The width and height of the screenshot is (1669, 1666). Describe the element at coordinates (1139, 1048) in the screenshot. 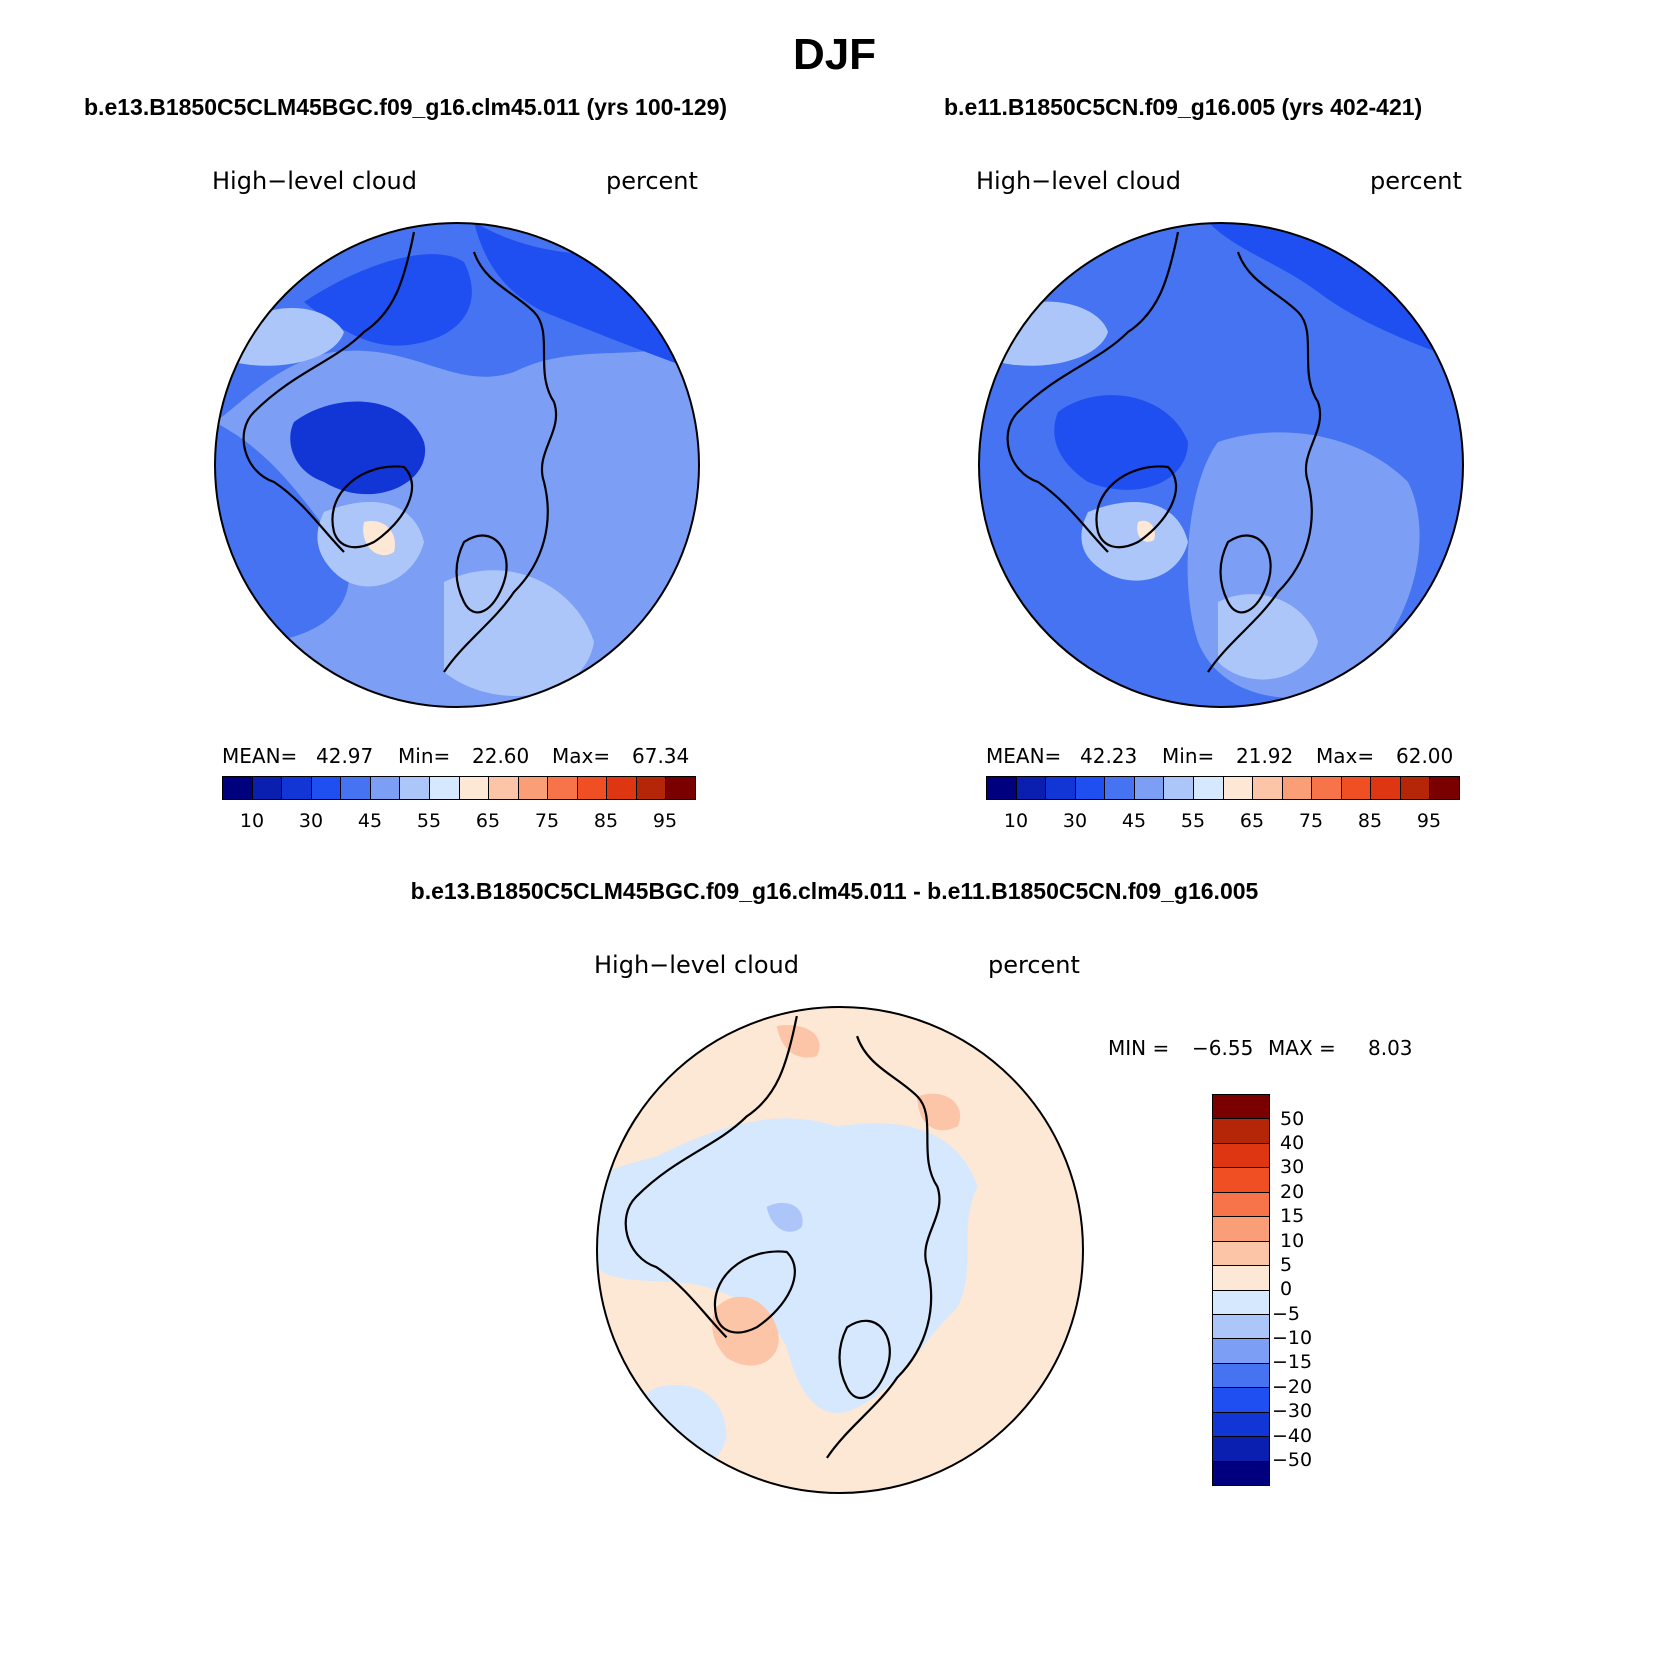

I see `diff-min-label: MIN =` at that location.